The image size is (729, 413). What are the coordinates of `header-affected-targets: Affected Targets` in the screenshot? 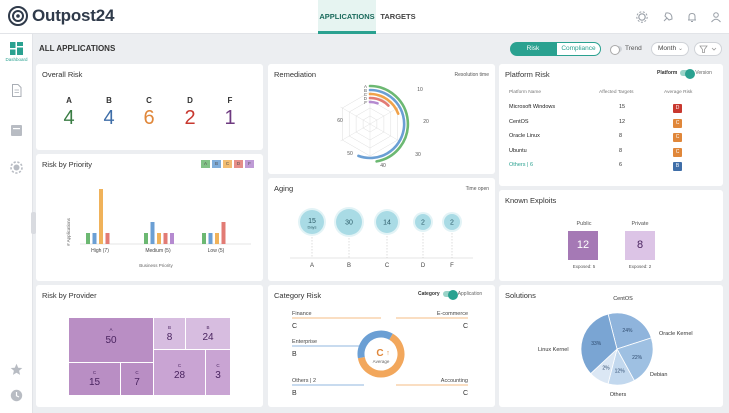 It's located at (616, 92).